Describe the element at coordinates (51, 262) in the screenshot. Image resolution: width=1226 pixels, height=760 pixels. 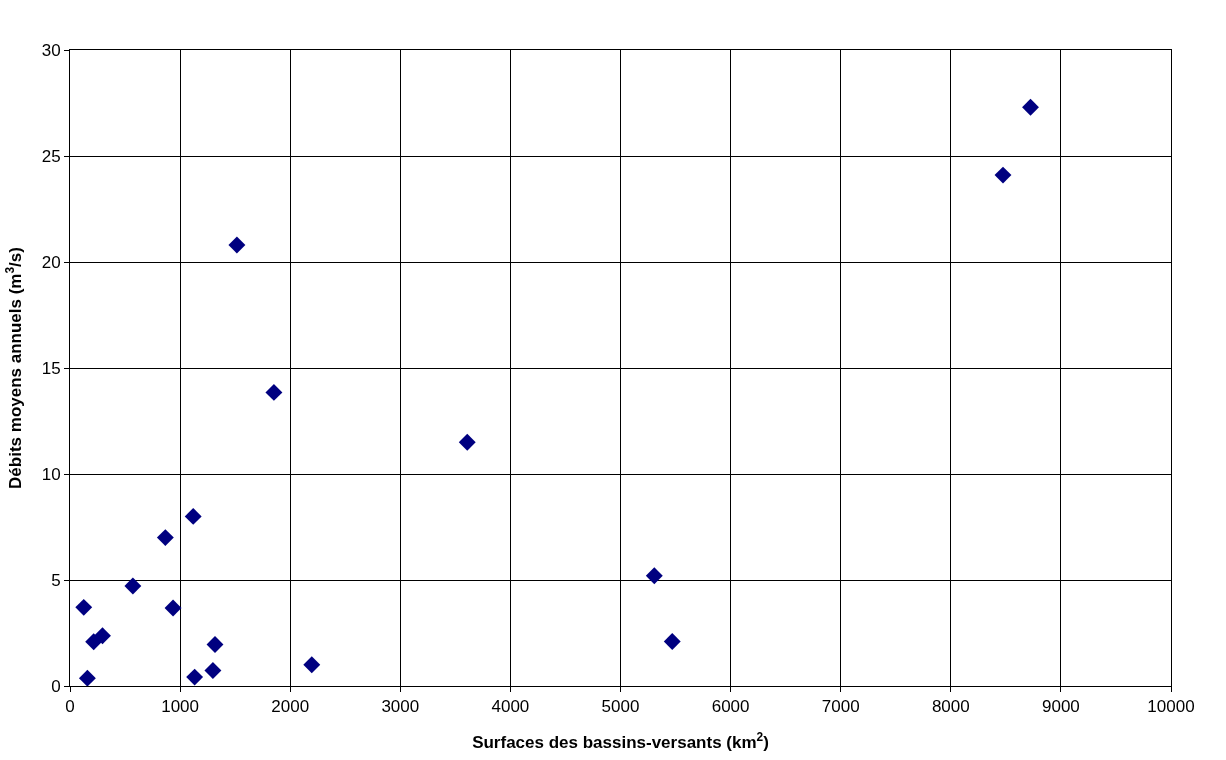
I see `y-tick-label: 20` at that location.